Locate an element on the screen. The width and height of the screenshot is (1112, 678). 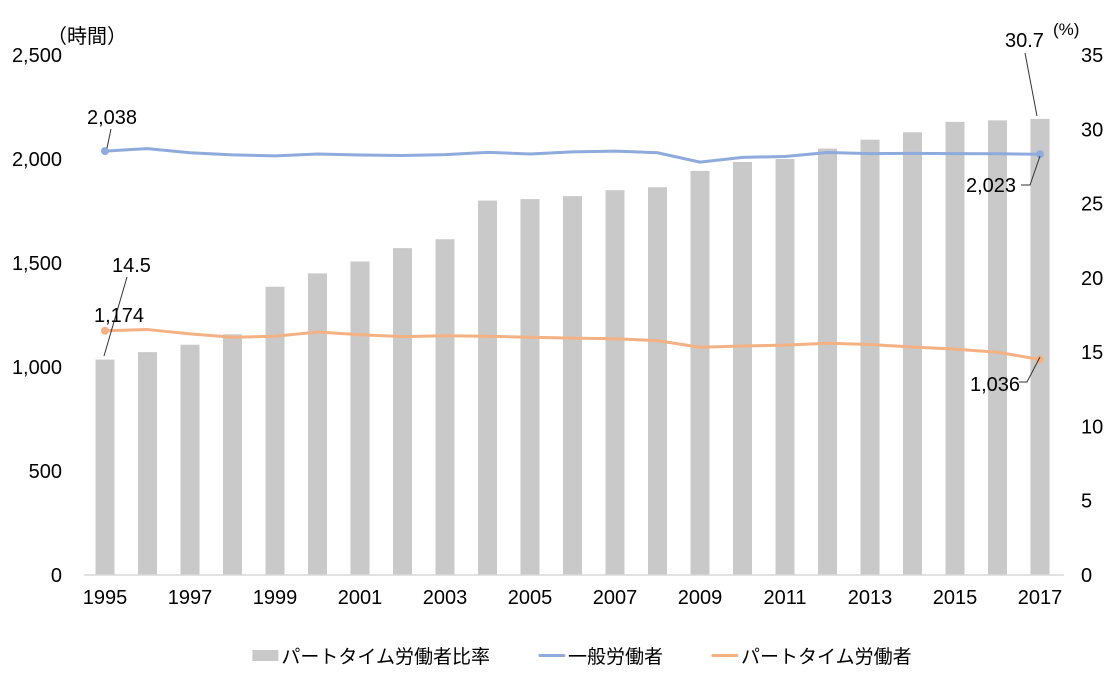
bar-2008 is located at coordinates (657, 381).